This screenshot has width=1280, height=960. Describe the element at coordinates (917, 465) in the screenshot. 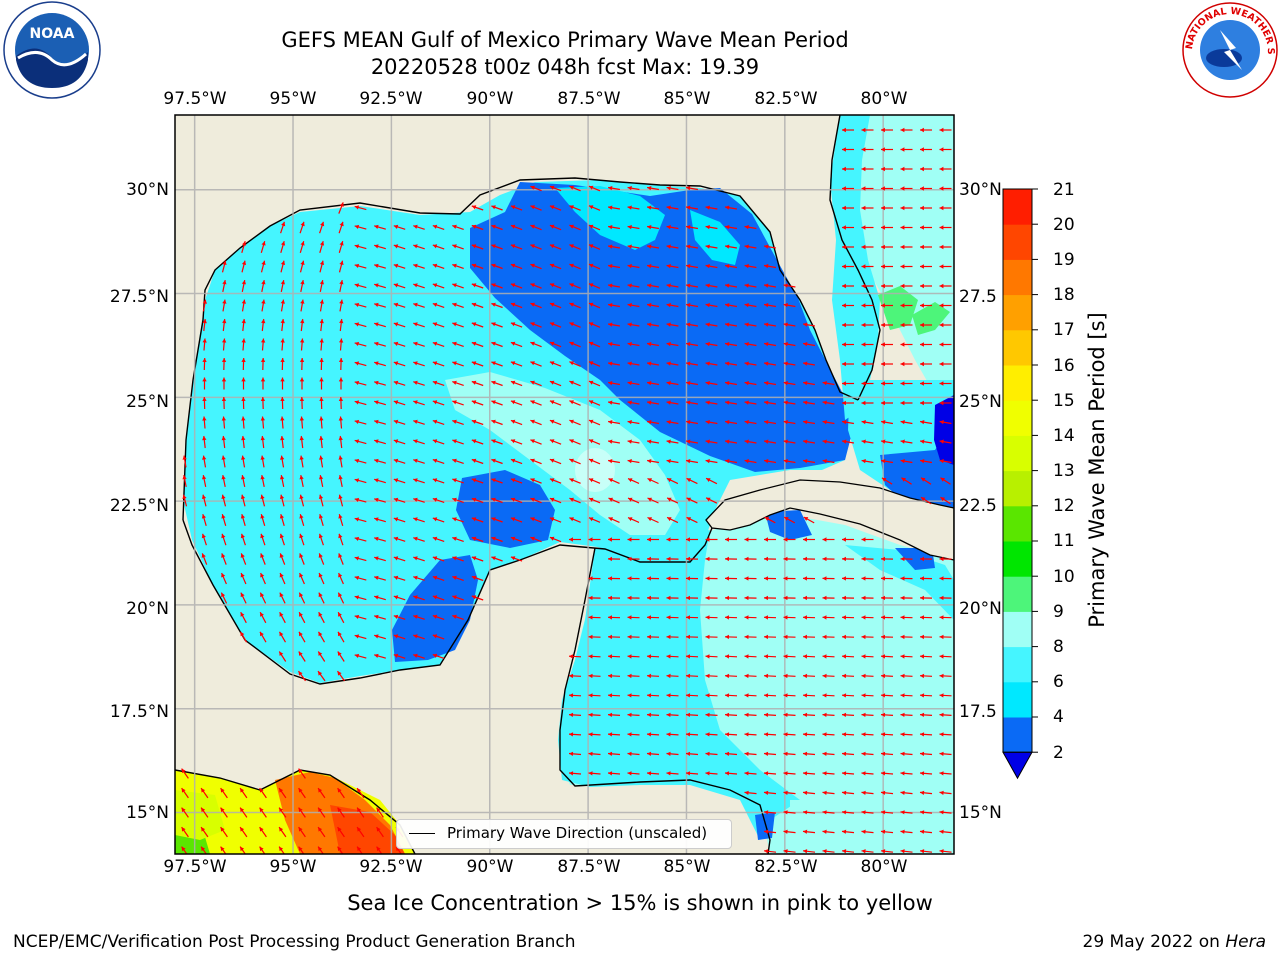

I see `straits-water-2-4s` at that location.